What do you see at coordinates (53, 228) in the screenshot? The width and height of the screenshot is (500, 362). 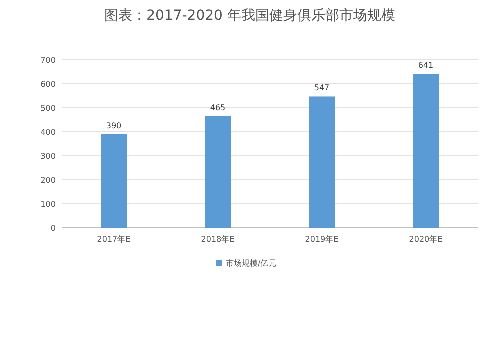 I see `y-tick-label: 0` at bounding box center [53, 228].